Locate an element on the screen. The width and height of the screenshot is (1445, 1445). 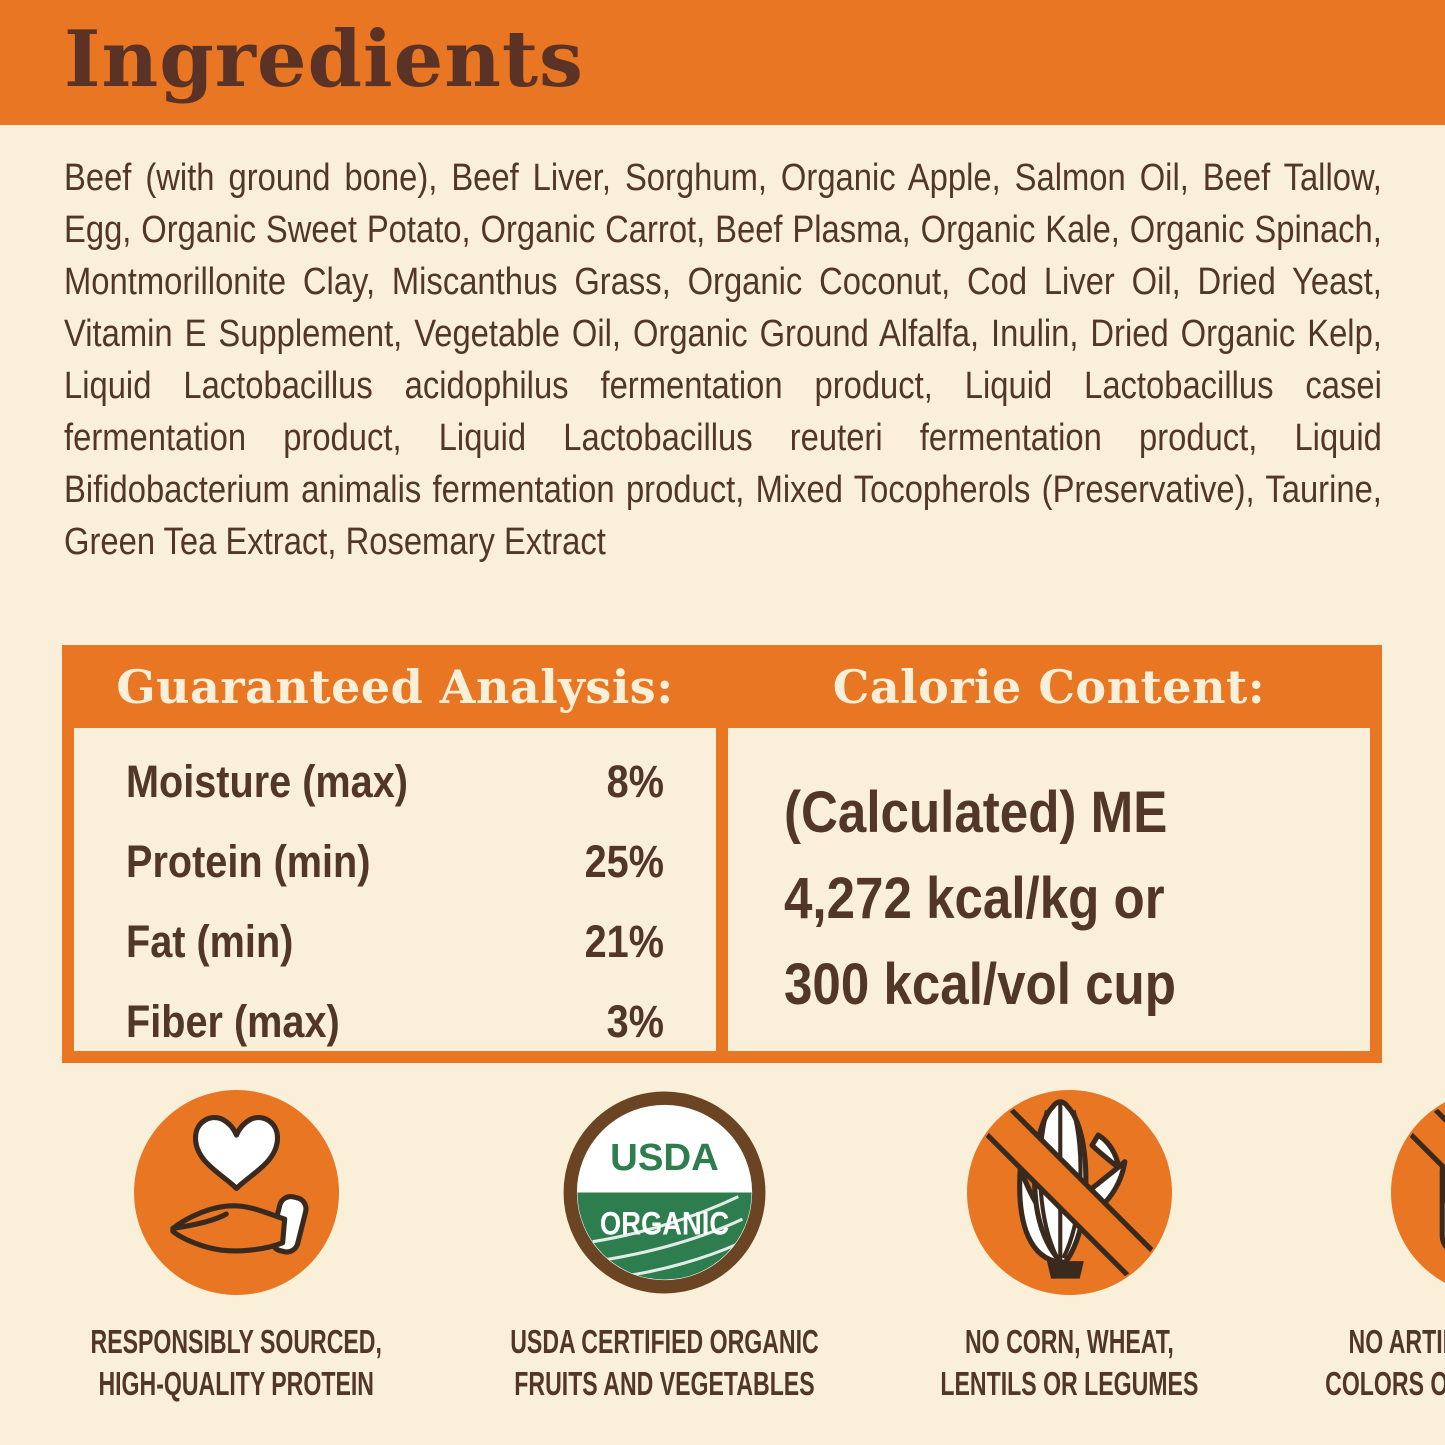
row-value: 21% is located at coordinates (624, 941).